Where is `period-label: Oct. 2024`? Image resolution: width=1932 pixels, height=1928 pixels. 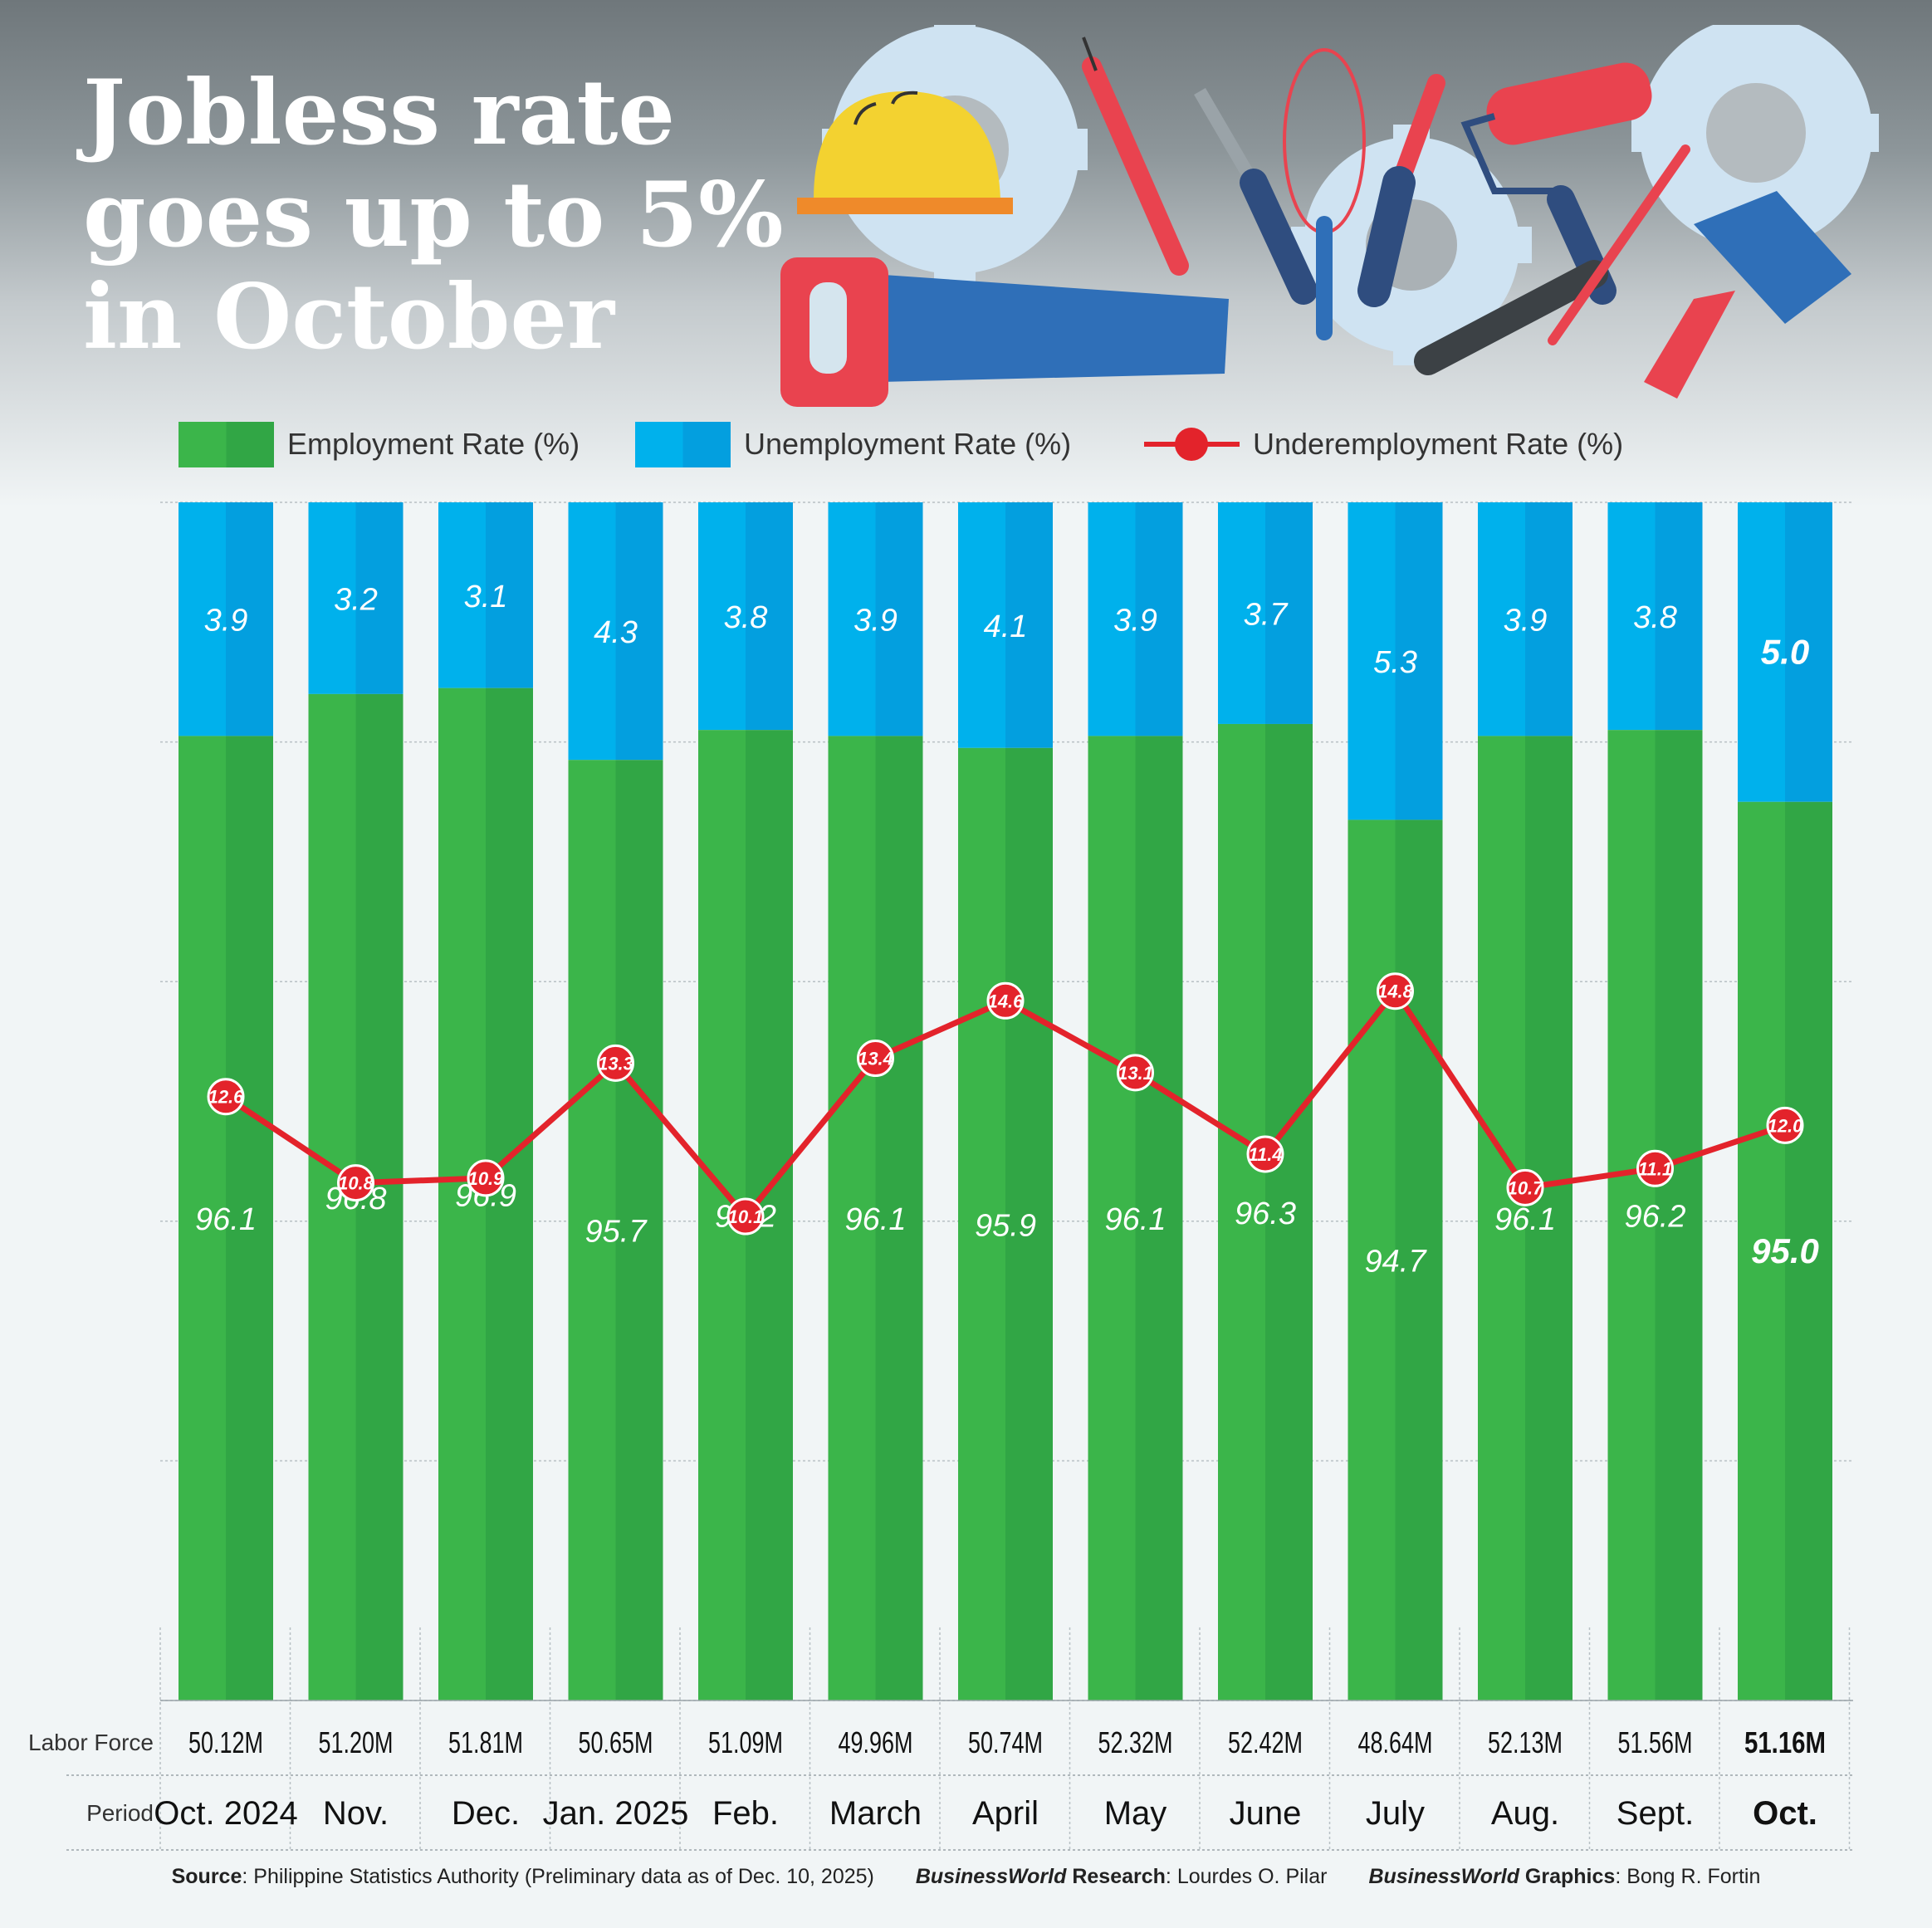
period-label: Oct. 2024 is located at coordinates (225, 1813).